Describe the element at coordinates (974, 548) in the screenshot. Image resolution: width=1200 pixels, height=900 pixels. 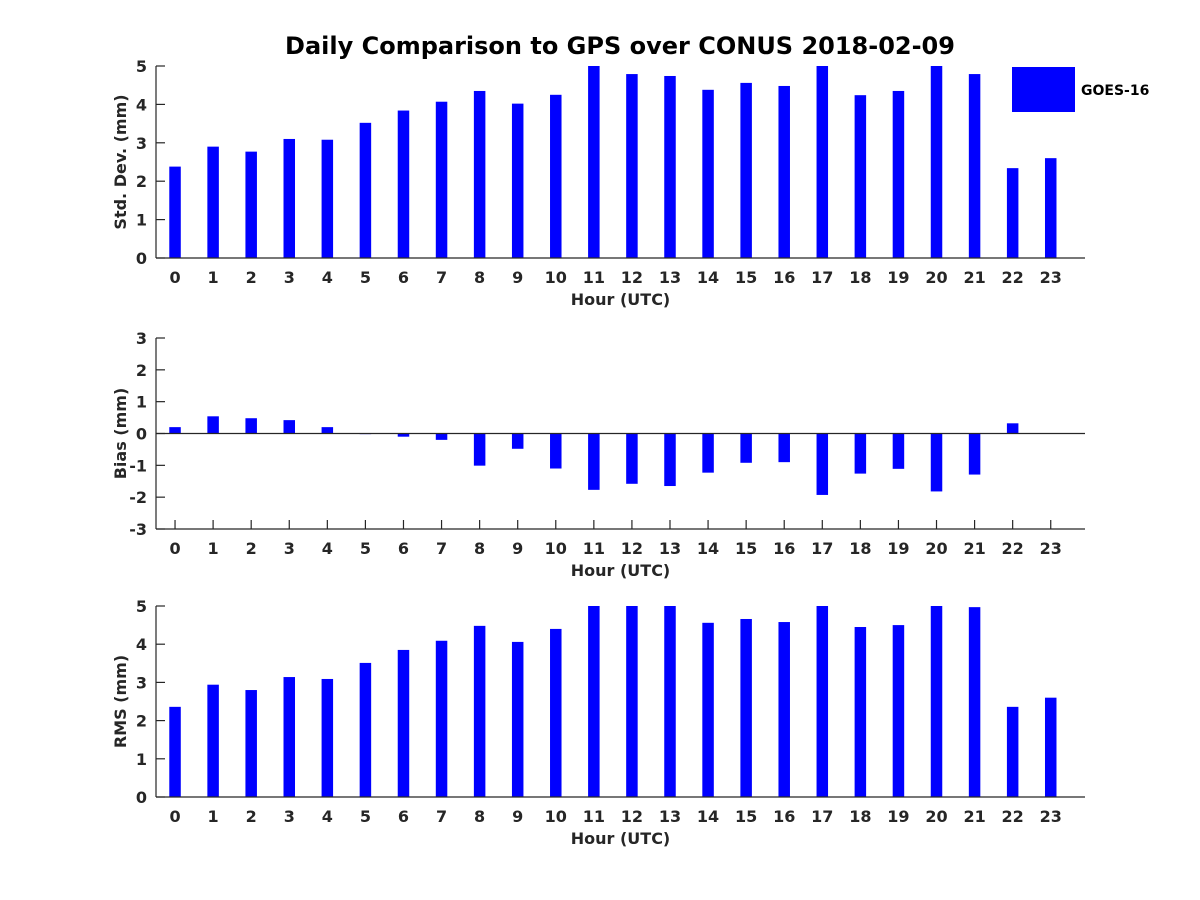
I see `x-tick-label: 21` at that location.